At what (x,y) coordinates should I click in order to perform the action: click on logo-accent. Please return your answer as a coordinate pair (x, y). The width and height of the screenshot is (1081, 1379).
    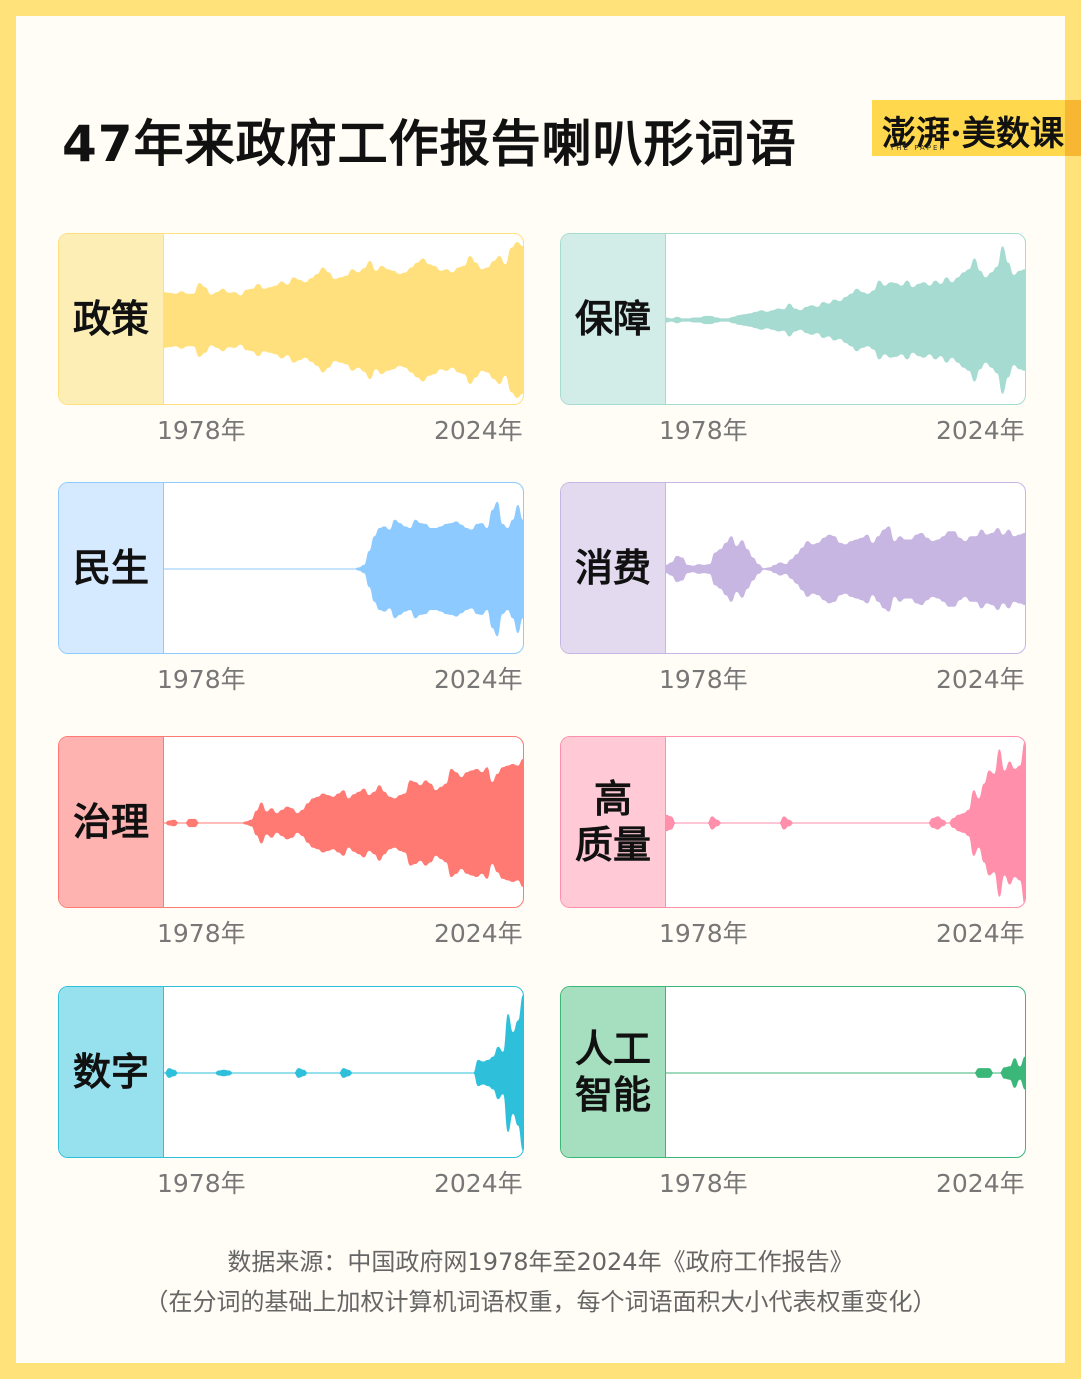
    Looking at the image, I should click on (1073, 128).